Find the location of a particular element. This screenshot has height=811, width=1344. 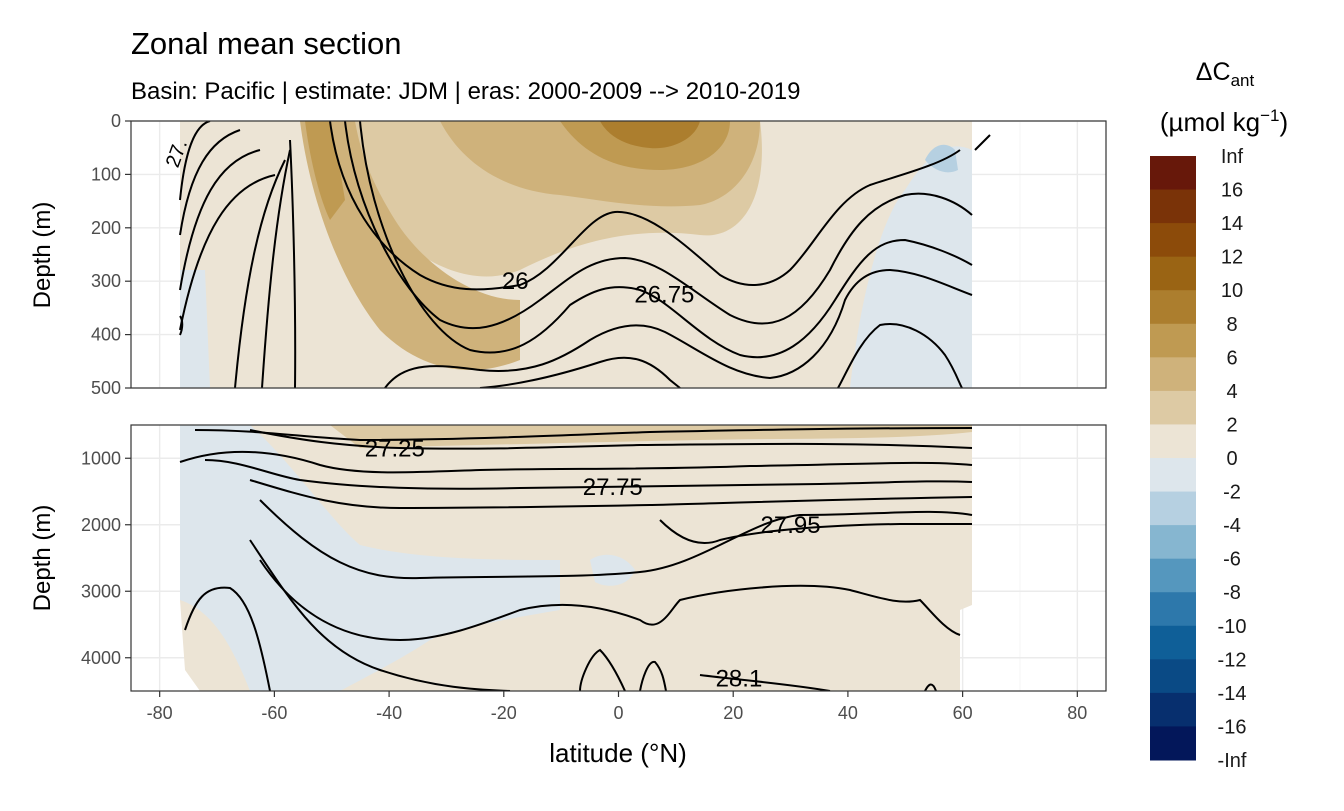

y-tick-label: 2000 is located at coordinates (101, 525).